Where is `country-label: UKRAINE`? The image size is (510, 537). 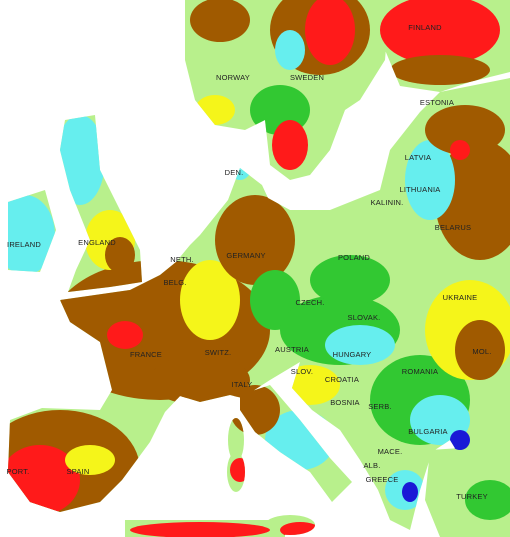
country-label: UKRAINE is located at coordinates (460, 297).